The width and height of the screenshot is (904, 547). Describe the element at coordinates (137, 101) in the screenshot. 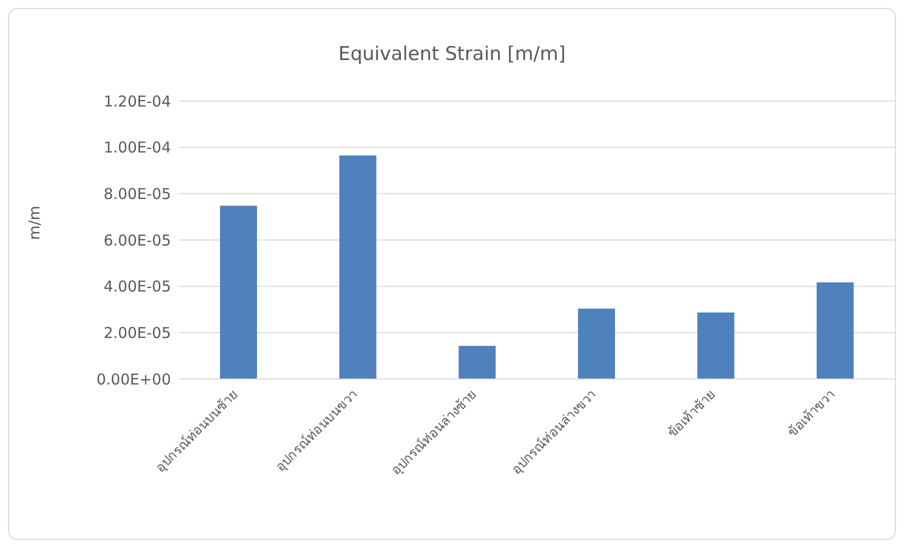

I see `y-tick-label: 1.20E-04` at that location.